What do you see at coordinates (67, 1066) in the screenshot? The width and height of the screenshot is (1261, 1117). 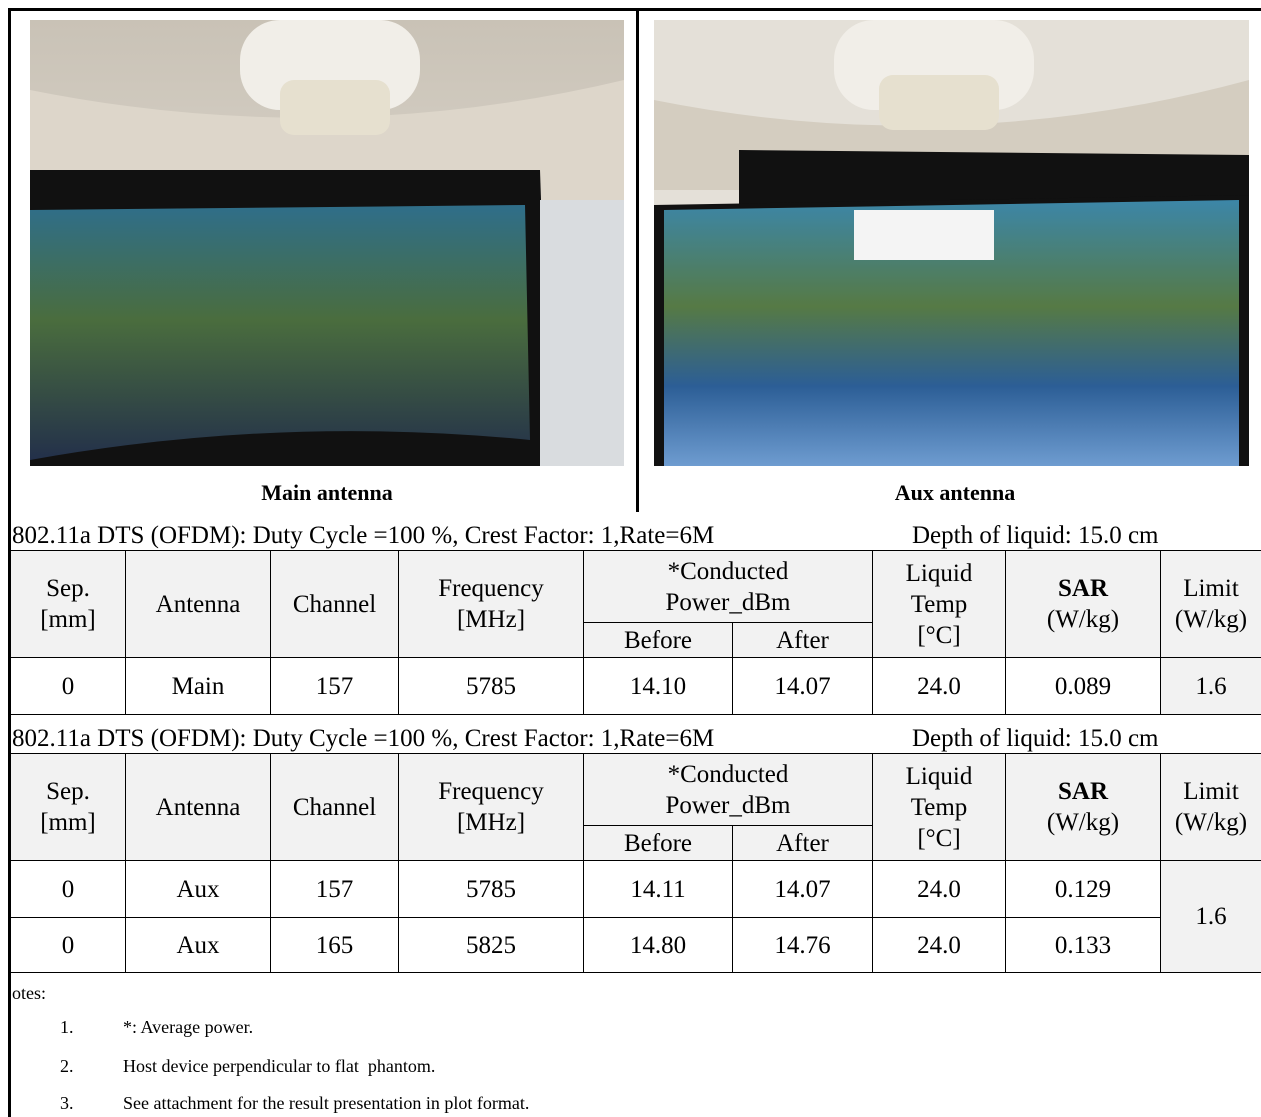 I see `note-number: 2.` at bounding box center [67, 1066].